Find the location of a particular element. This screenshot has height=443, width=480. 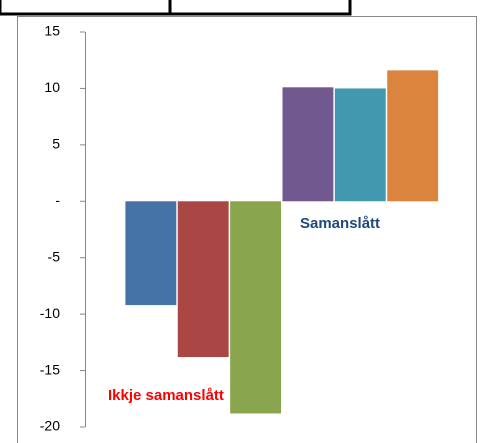

top-box is located at coordinates (176, 8).